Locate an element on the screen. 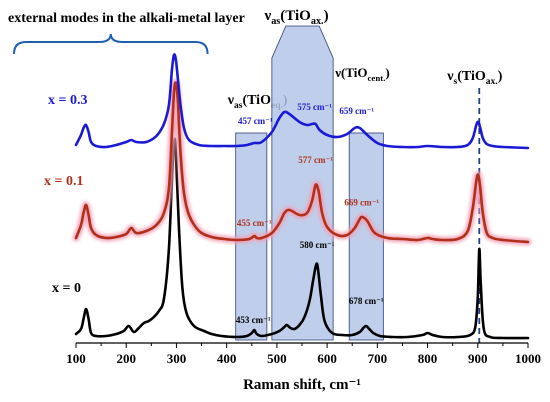  x-tick-label: 700 is located at coordinates (378, 358).